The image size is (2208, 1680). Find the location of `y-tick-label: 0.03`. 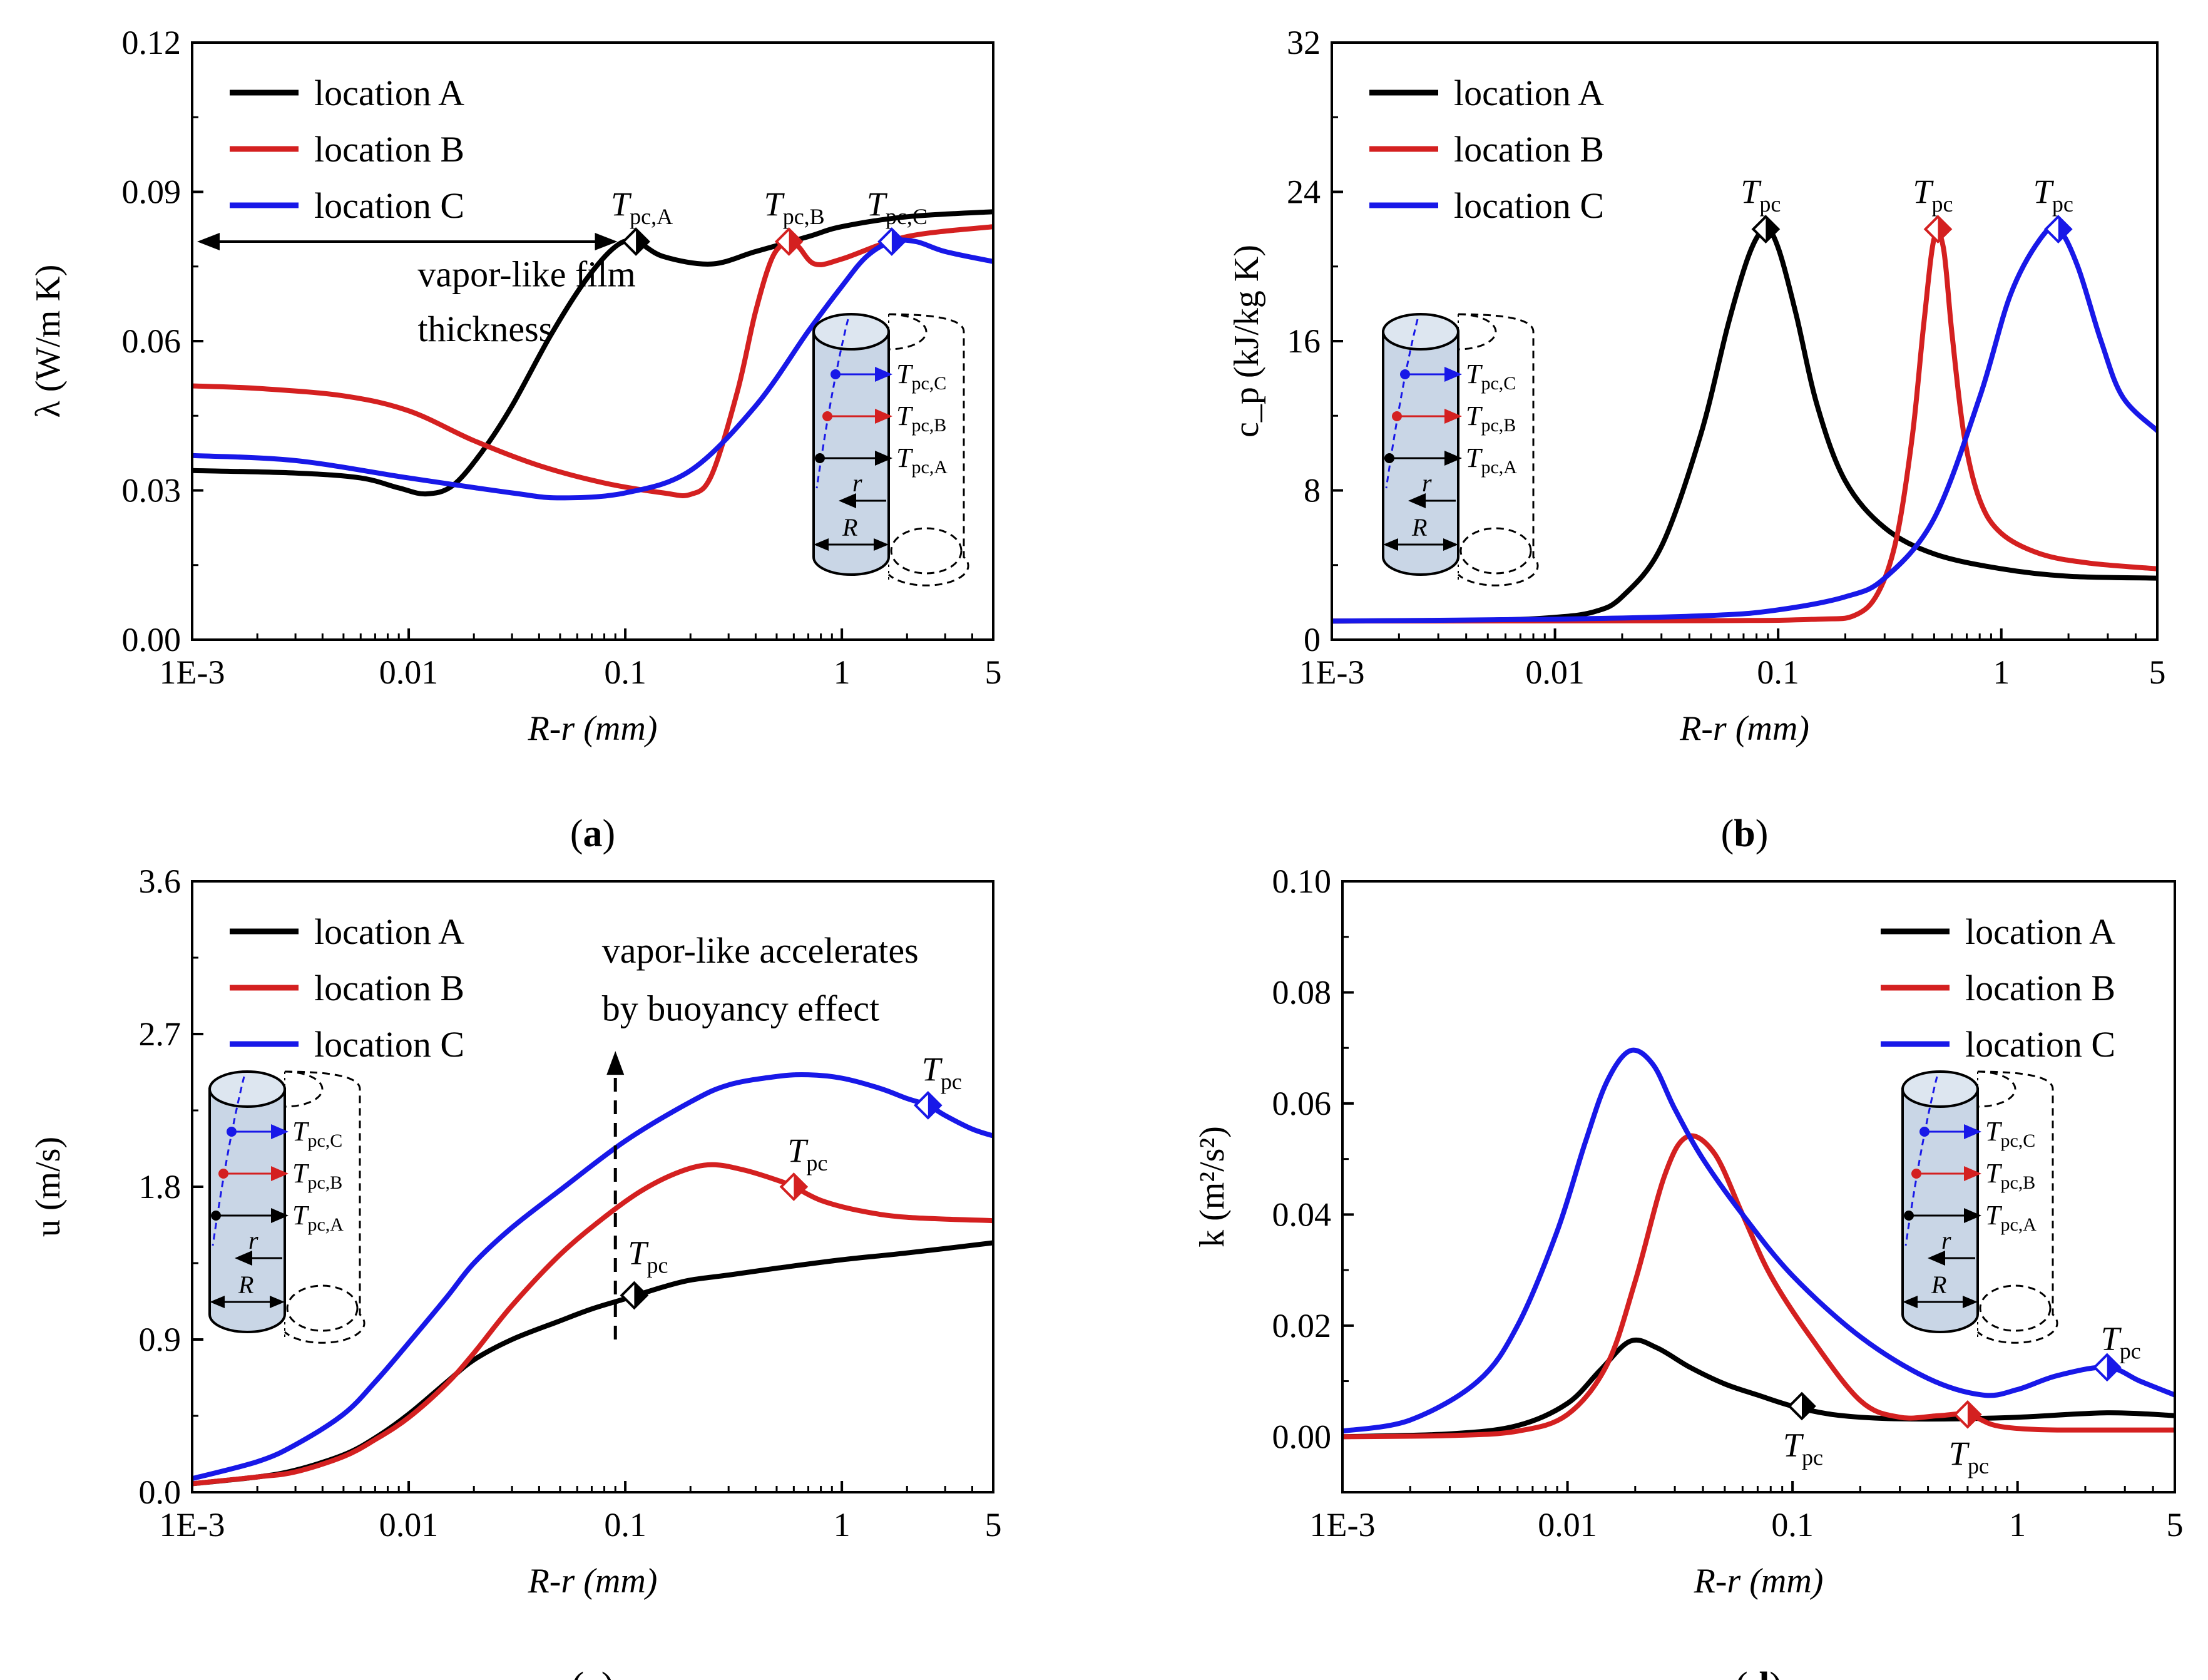

y-tick-label: 0.03 is located at coordinates (151, 491).